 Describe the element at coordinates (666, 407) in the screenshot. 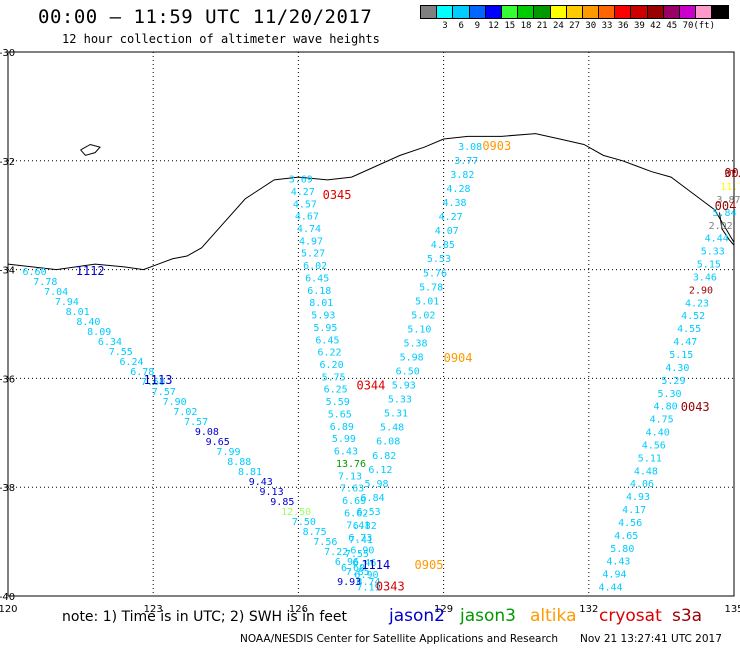

I see `wave-height-point: 4.80` at that location.